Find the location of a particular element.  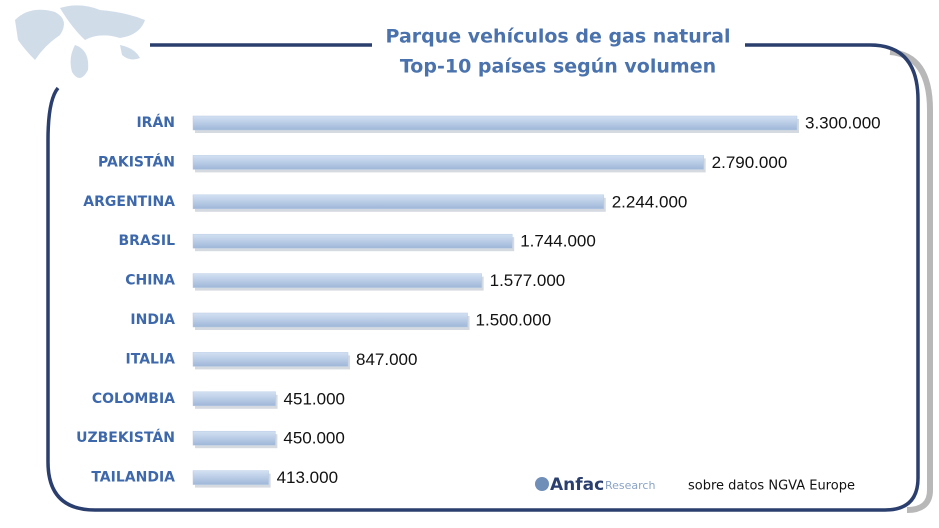

source-logo-sub: Research is located at coordinates (630, 485).